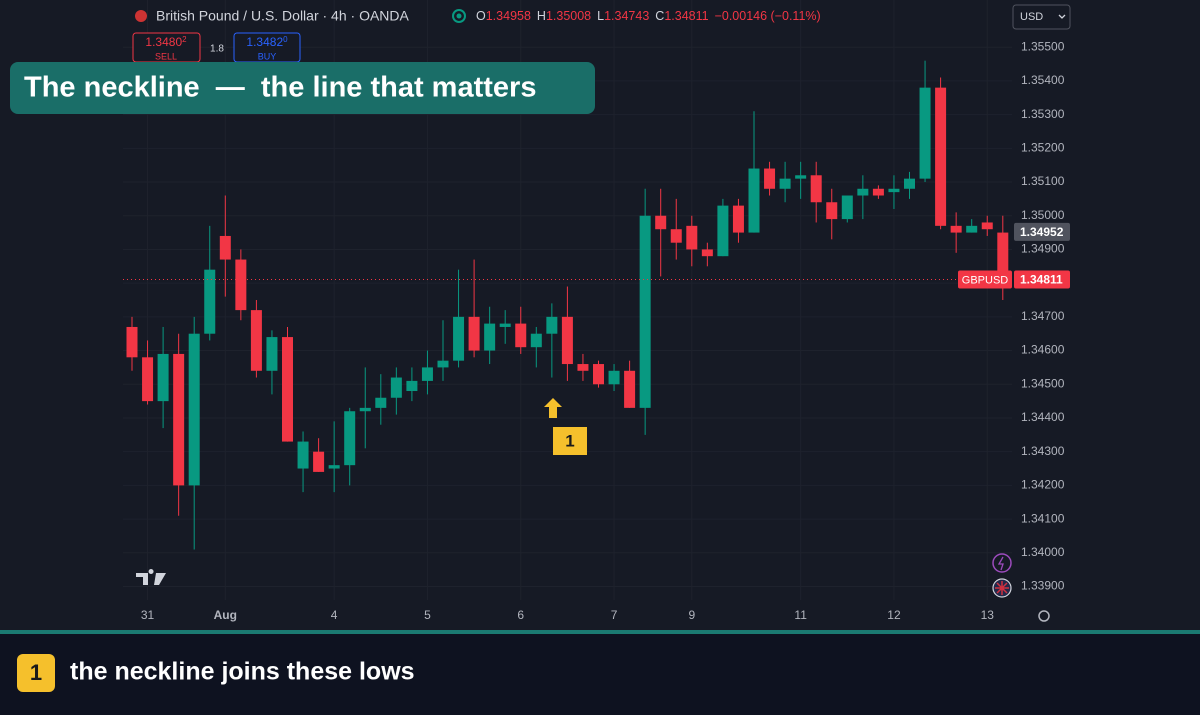 This screenshot has height=715, width=1200. What do you see at coordinates (600, 674) in the screenshot?
I see `footer-background` at bounding box center [600, 674].